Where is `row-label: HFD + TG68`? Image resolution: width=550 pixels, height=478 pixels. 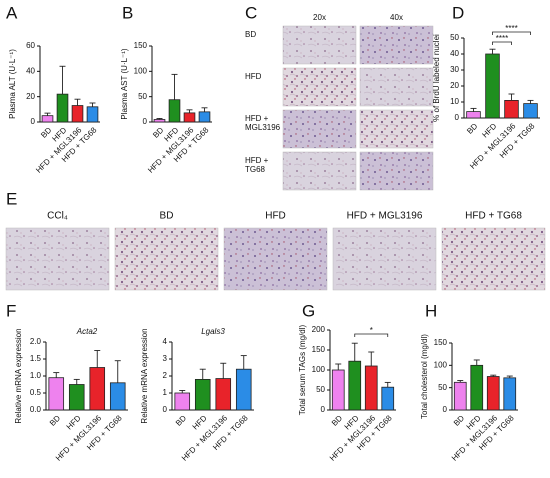
row-label: HFD + TG68 is located at coordinates (257, 165).